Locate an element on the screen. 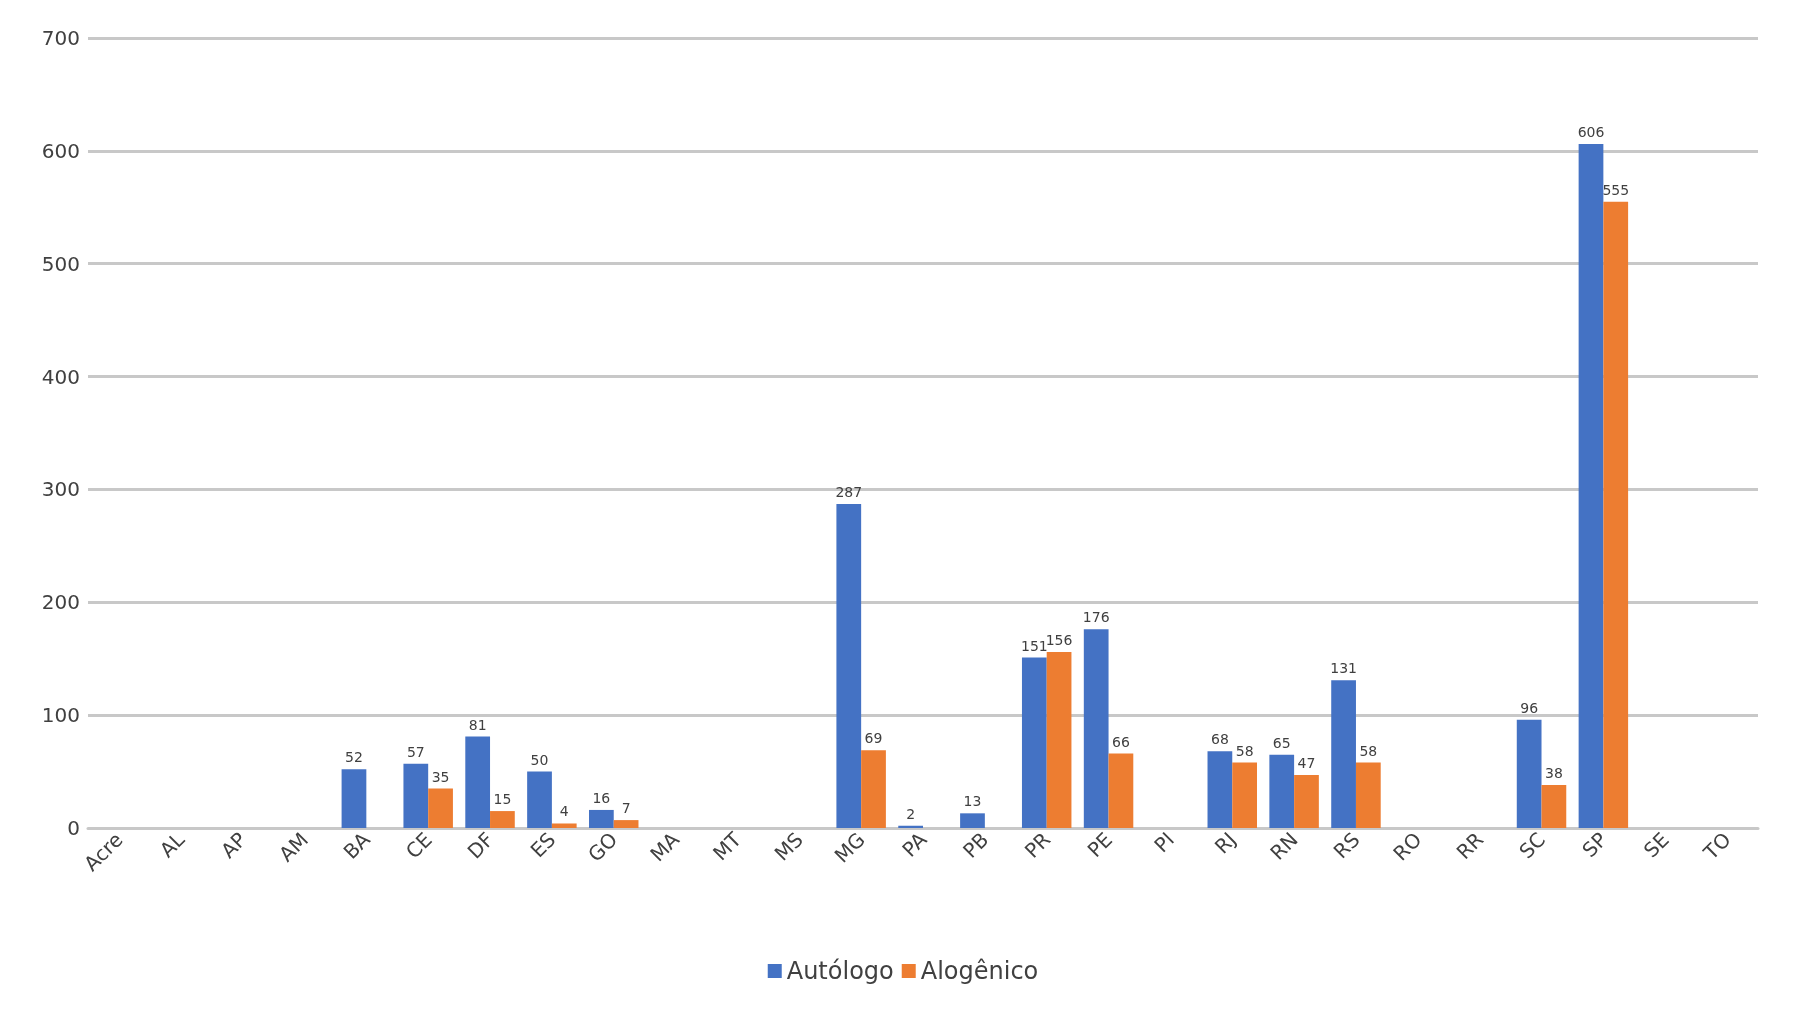 Image resolution: width=1814 pixels, height=1015 pixels. x-tick-label: PE is located at coordinates (1100, 844).